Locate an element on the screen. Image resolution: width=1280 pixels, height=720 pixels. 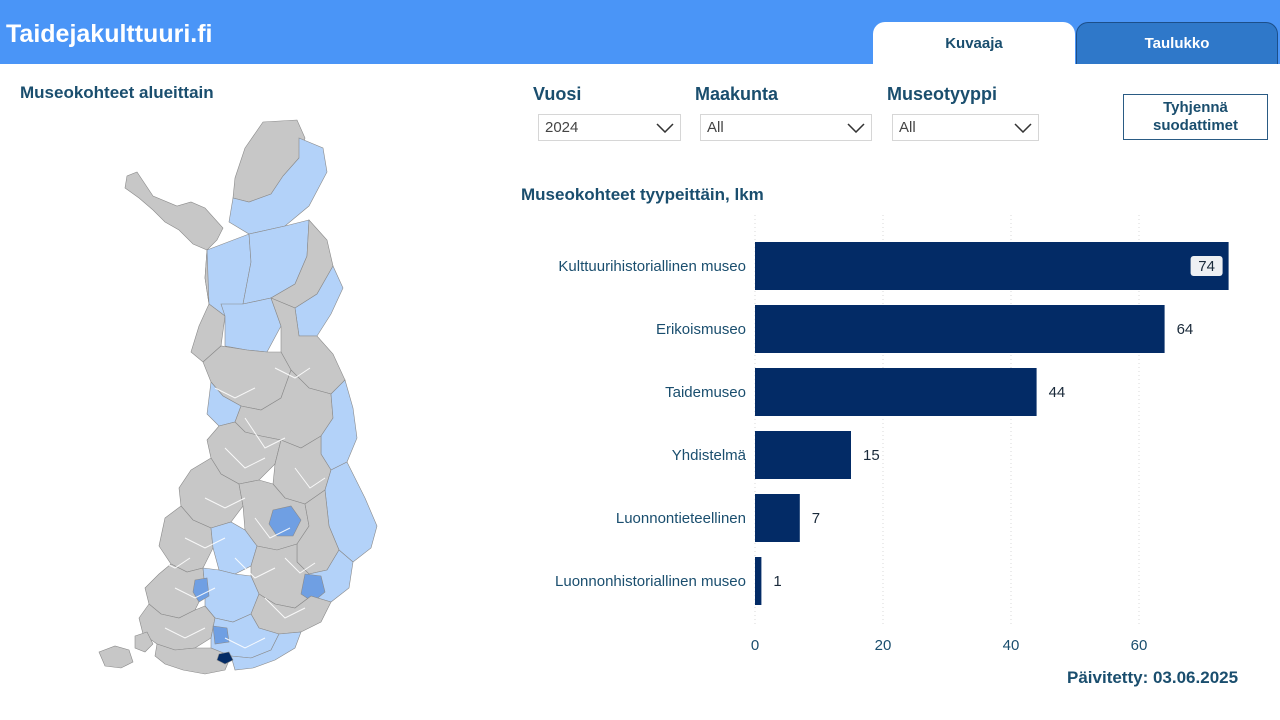
chart-title: Museokohteet tyypeittäin, lkm is located at coordinates (642, 194).